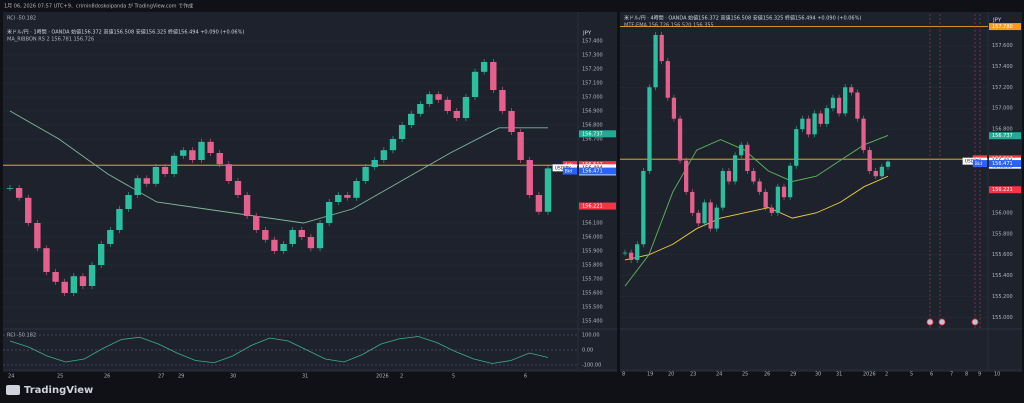 Image resolution: width=1024 pixels, height=403 pixels. I want to click on y-tick-label: 155.800, so click(592, 266).